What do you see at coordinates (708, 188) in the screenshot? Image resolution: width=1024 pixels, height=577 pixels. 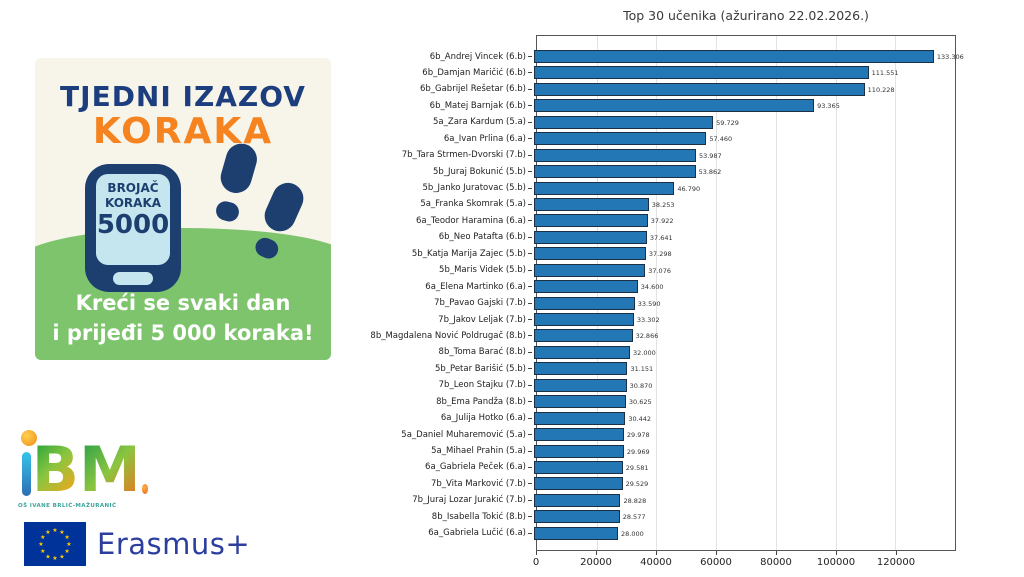 I see `chart-row: 5b_Janko Juratovac (5.b) 46.790` at bounding box center [708, 188].